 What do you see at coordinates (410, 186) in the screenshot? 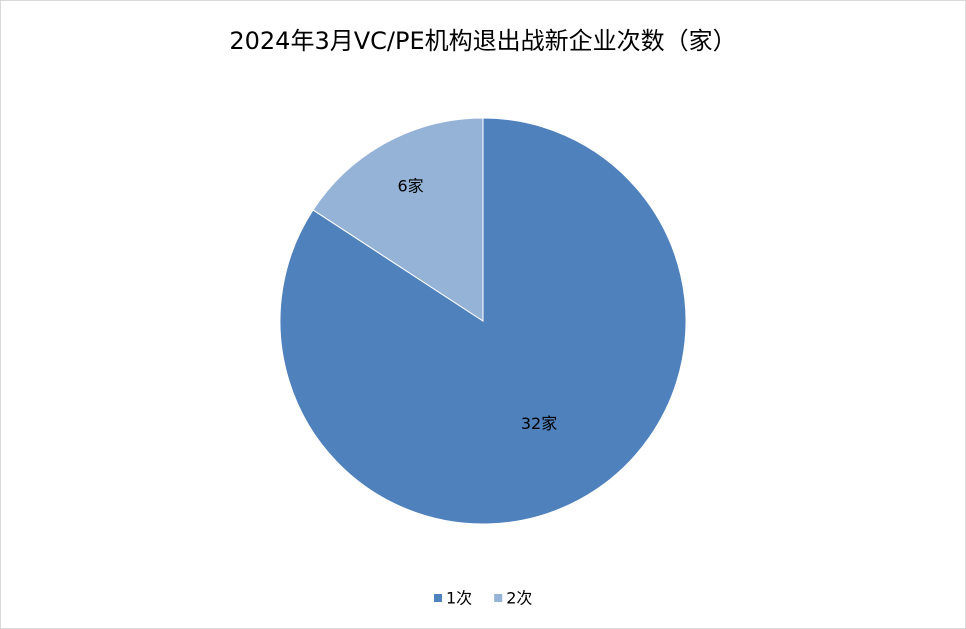
I see `data-label: 6家` at bounding box center [410, 186].